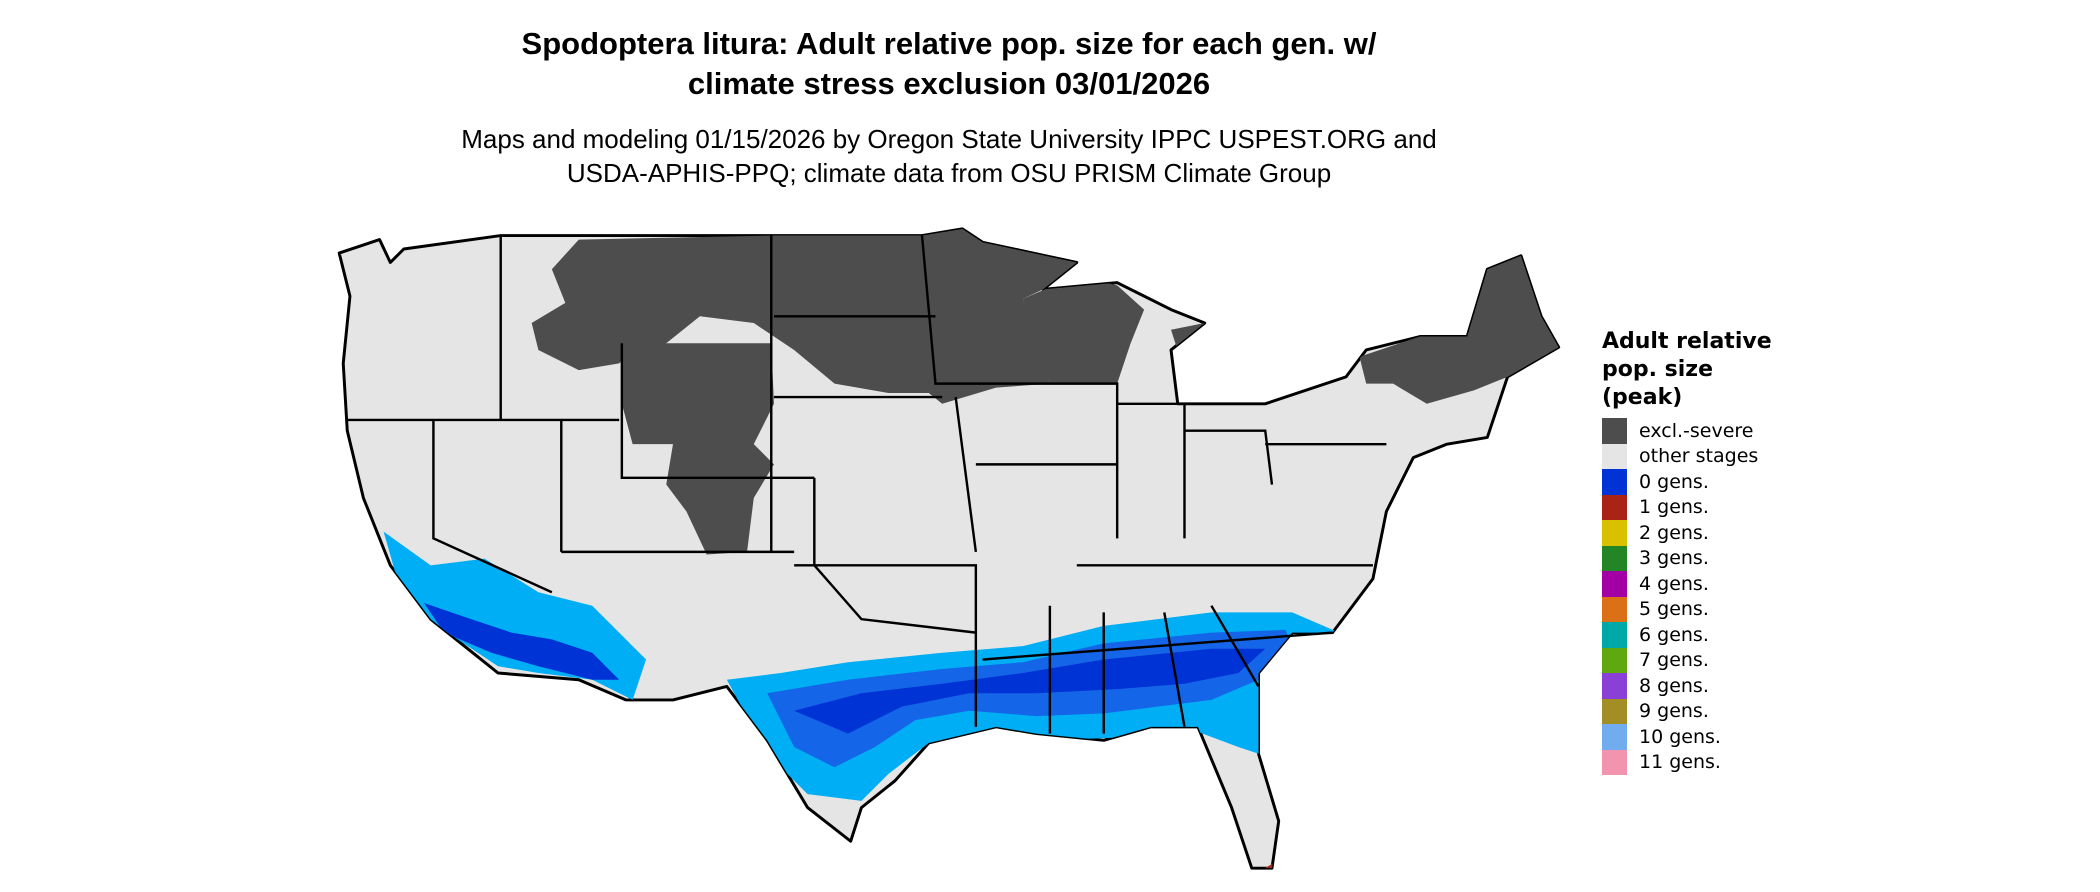  I want to click on legend-label: 6 gens., so click(1674, 634).